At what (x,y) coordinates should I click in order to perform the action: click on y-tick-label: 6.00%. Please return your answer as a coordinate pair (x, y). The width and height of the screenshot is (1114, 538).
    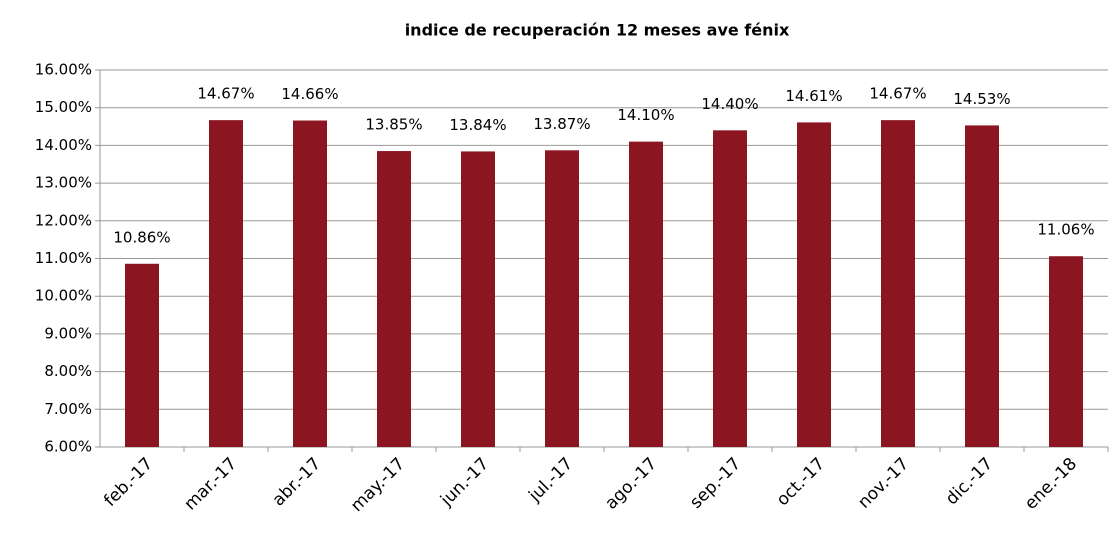
    Looking at the image, I should click on (68, 447).